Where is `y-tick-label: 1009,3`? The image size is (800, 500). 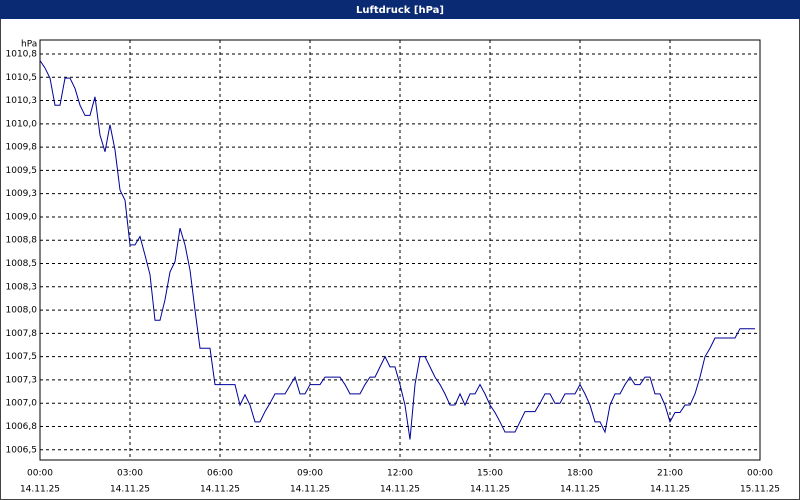
y-tick-label: 1009,3 is located at coordinates (22, 194).